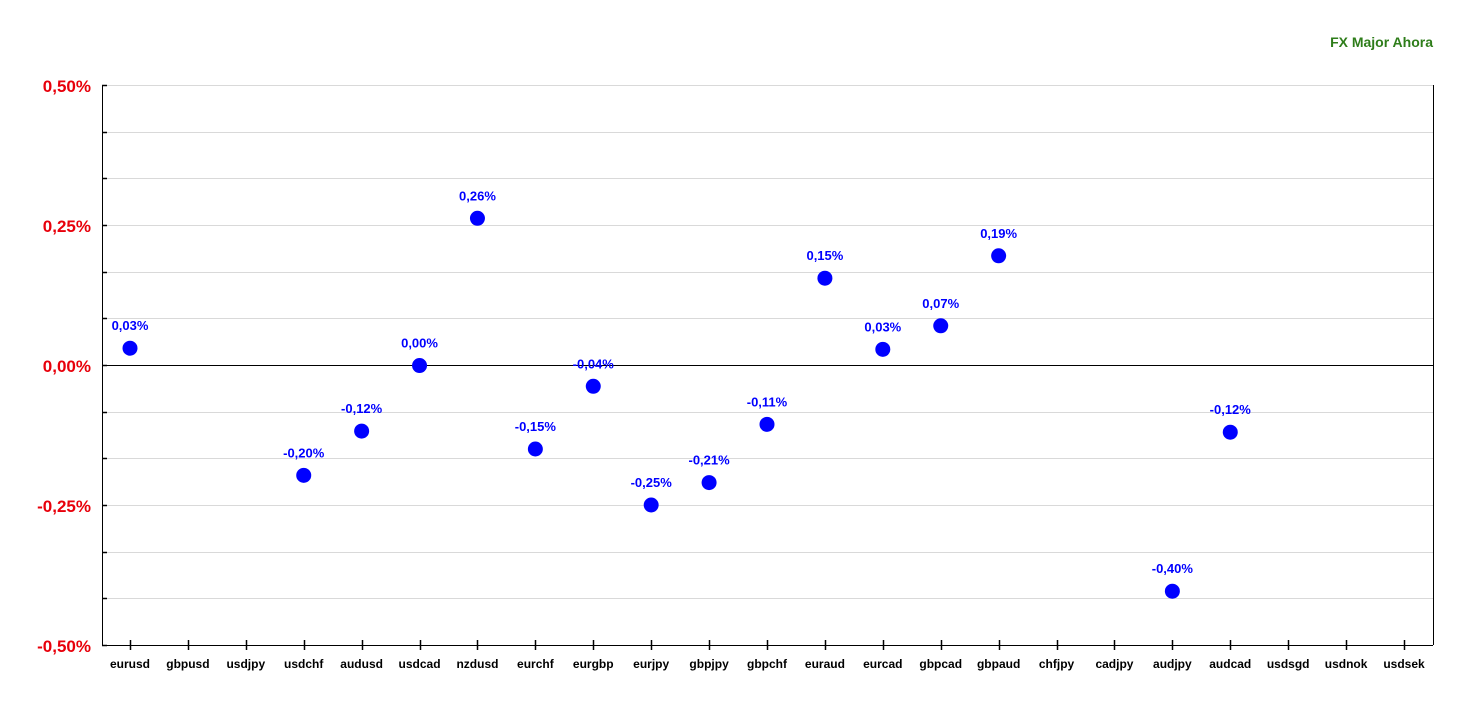  Describe the element at coordinates (304, 664) in the screenshot. I see `x-tick-label: usdchf` at that location.